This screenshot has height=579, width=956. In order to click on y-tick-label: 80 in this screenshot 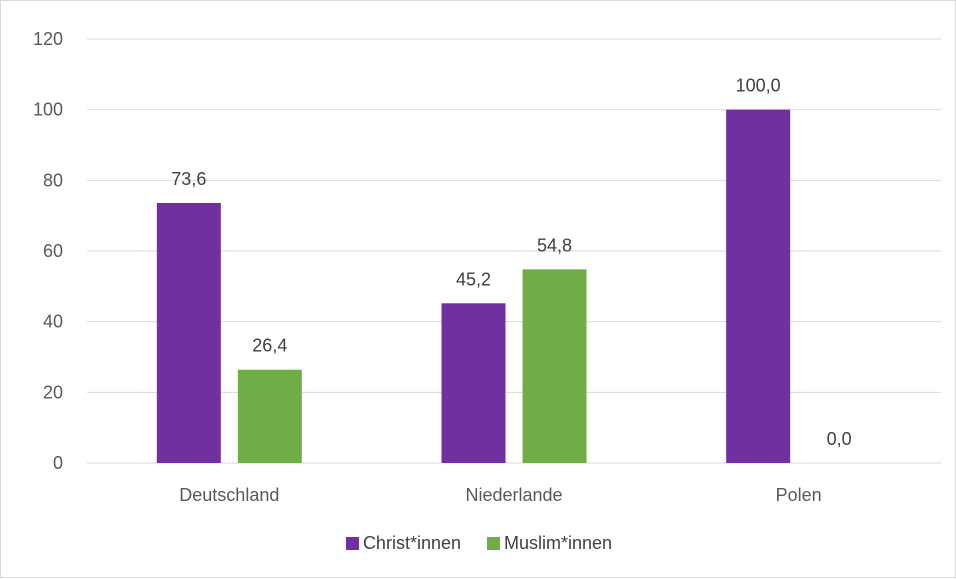, I will do `click(53, 180)`.